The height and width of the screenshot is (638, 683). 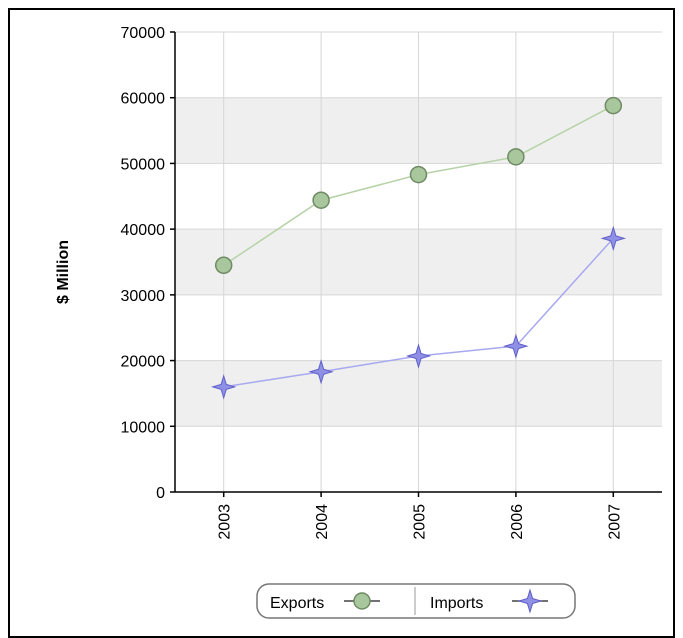 I want to click on legend-symbol-imports, so click(x=530, y=601).